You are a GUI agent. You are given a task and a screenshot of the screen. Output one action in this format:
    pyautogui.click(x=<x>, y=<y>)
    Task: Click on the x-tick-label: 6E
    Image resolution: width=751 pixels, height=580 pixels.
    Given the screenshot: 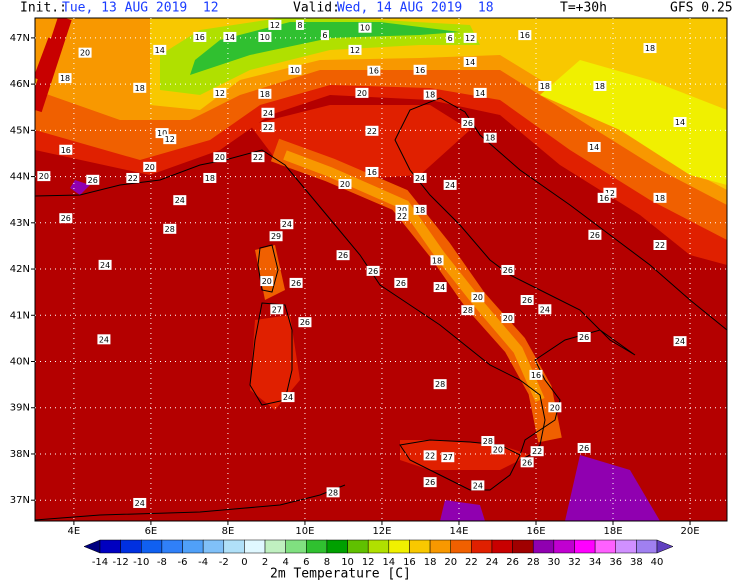 What is the action you would take?
    pyautogui.click(x=151, y=531)
    